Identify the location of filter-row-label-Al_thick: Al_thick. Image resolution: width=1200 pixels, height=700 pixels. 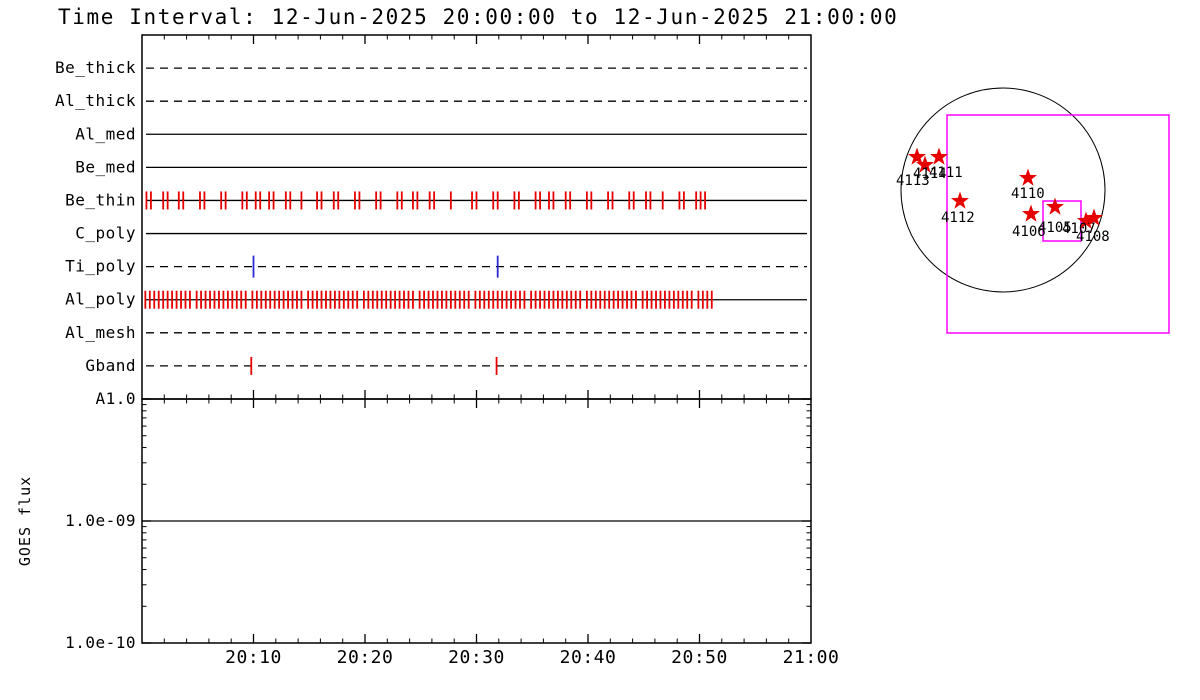
(95, 100).